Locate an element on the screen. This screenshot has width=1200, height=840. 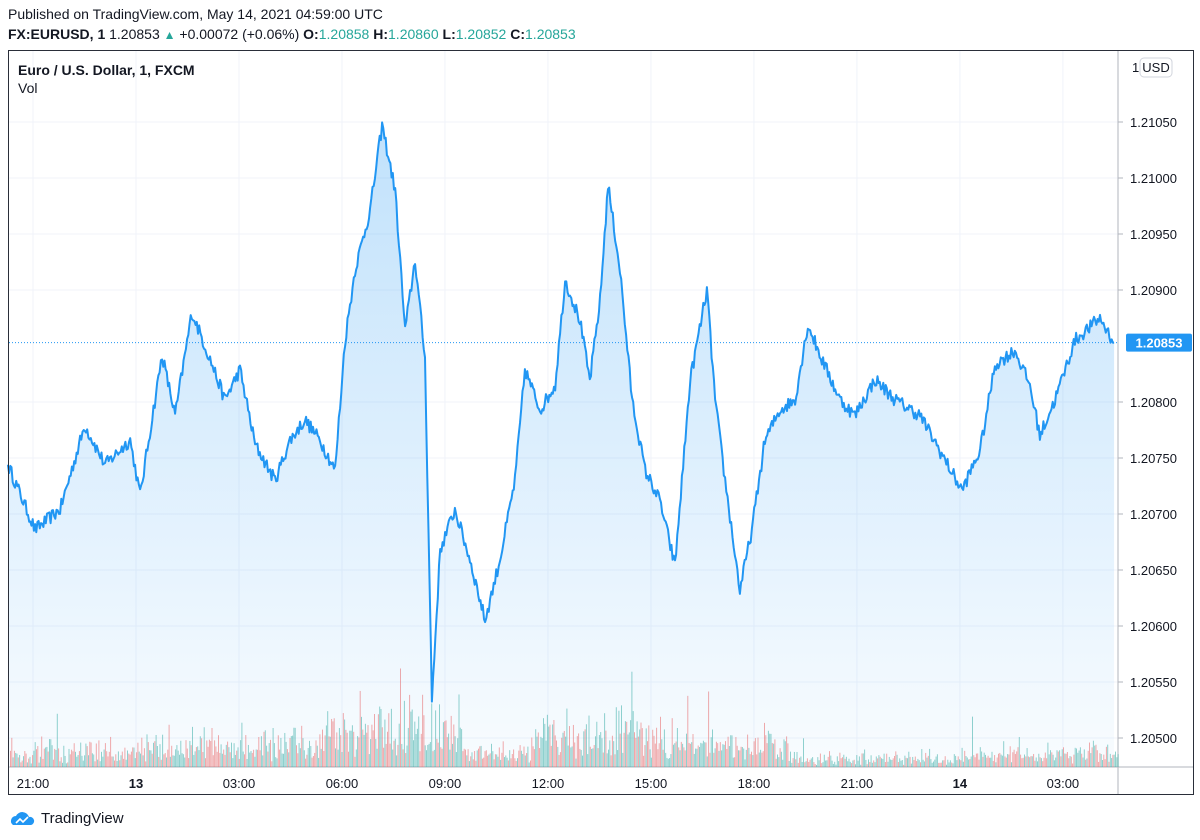
currency-prefix: 1 is located at coordinates (1135, 67).